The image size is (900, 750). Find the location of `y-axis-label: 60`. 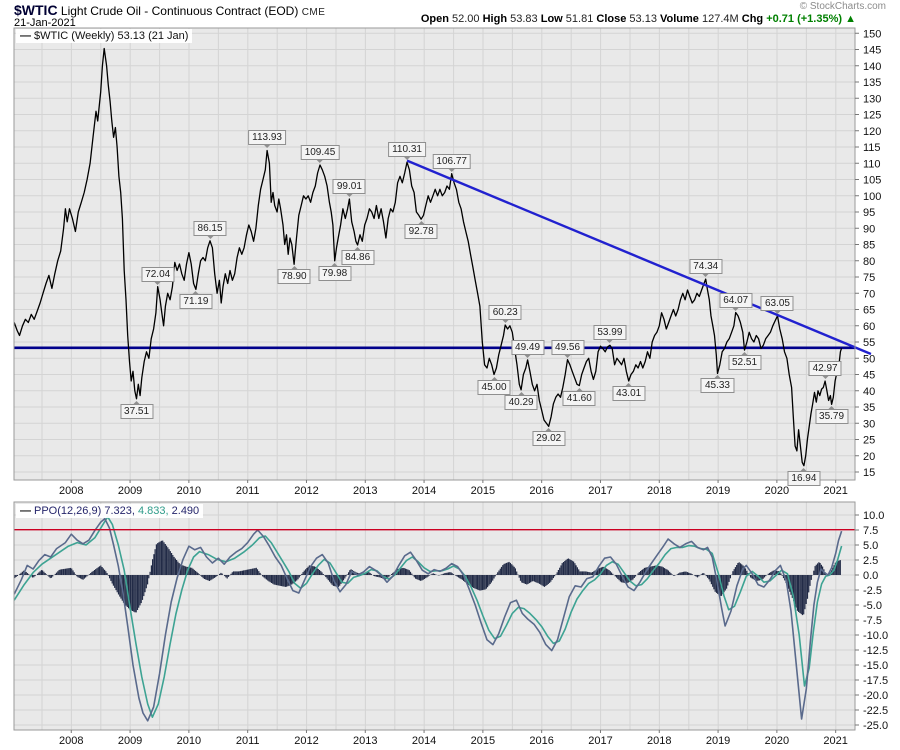

y-axis-label: 60 is located at coordinates (869, 327).